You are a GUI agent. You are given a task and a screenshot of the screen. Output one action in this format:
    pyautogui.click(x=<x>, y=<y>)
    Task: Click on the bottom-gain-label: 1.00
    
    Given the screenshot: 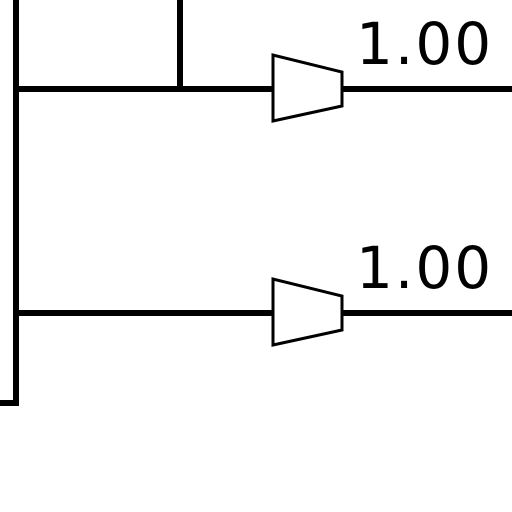 What is the action you would take?
    pyautogui.click(x=424, y=268)
    